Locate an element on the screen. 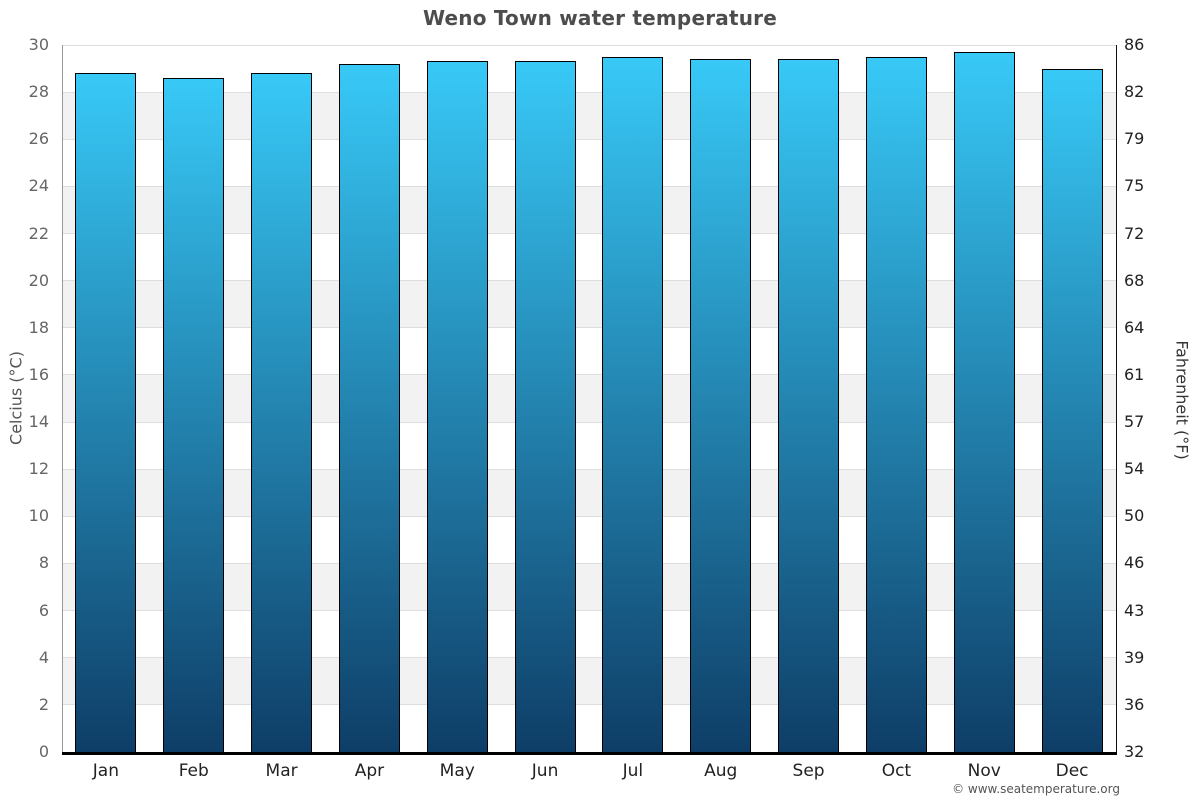 Image resolution: width=1200 pixels, height=800 pixels. y-tick-label-fahrenheit: 75 is located at coordinates (1134, 186).